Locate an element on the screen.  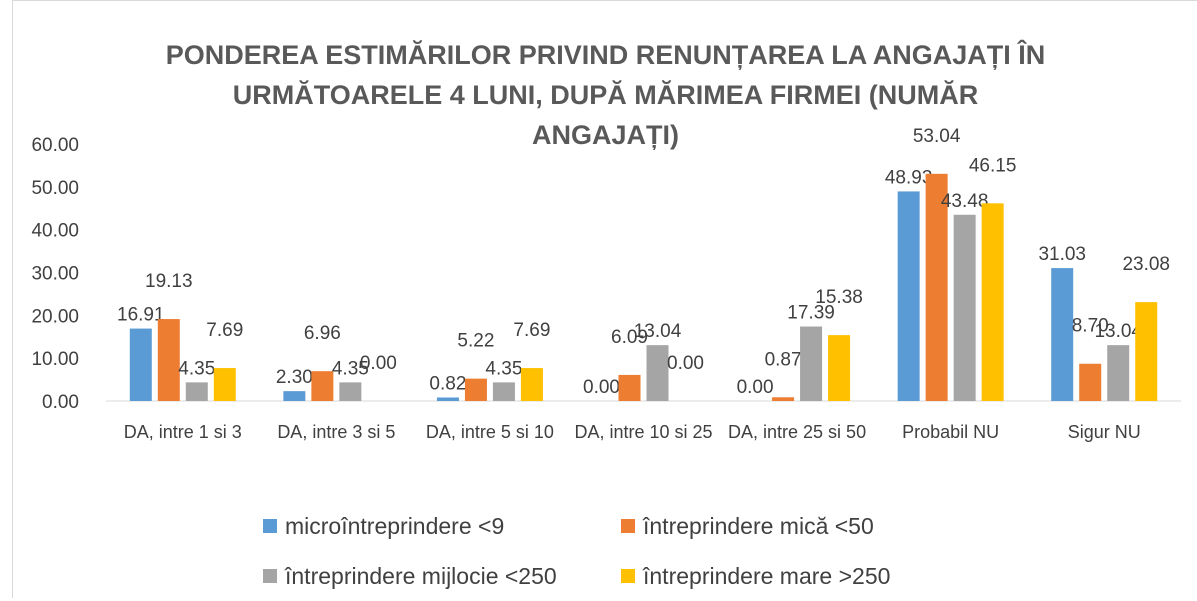
legend-item: întreprindere mare >250 is located at coordinates (790, 576).